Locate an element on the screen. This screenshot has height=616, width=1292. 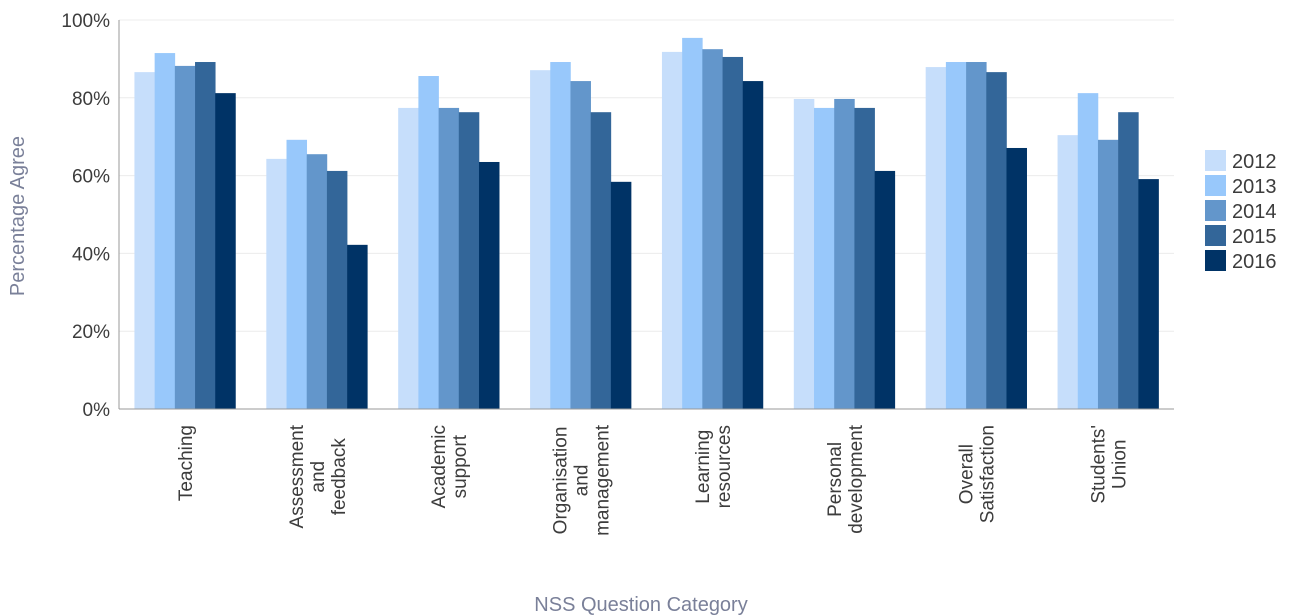
x-category-label: Organisationandmanagement is located at coordinates (582, 480).